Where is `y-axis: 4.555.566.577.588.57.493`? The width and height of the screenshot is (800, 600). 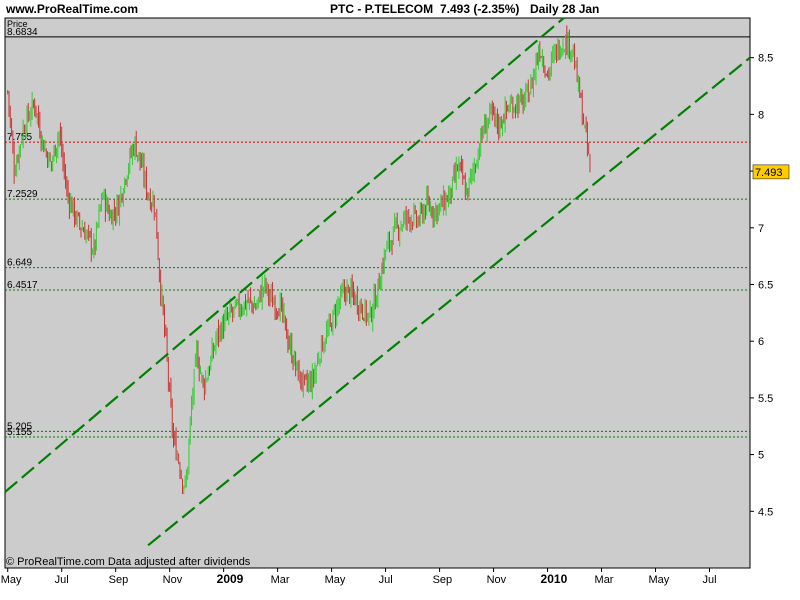
y-axis: 4.555.566.577.588.57.493 is located at coordinates (770, 285).